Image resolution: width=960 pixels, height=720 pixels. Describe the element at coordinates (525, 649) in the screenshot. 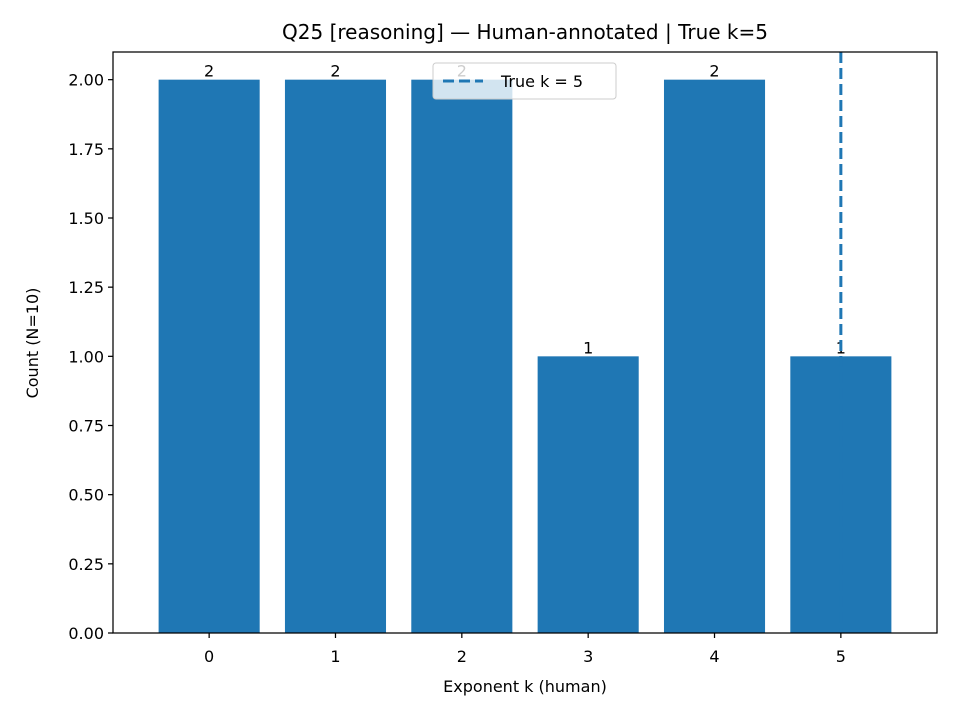

I see `x-axis: 0 1 2 3 4 5` at that location.